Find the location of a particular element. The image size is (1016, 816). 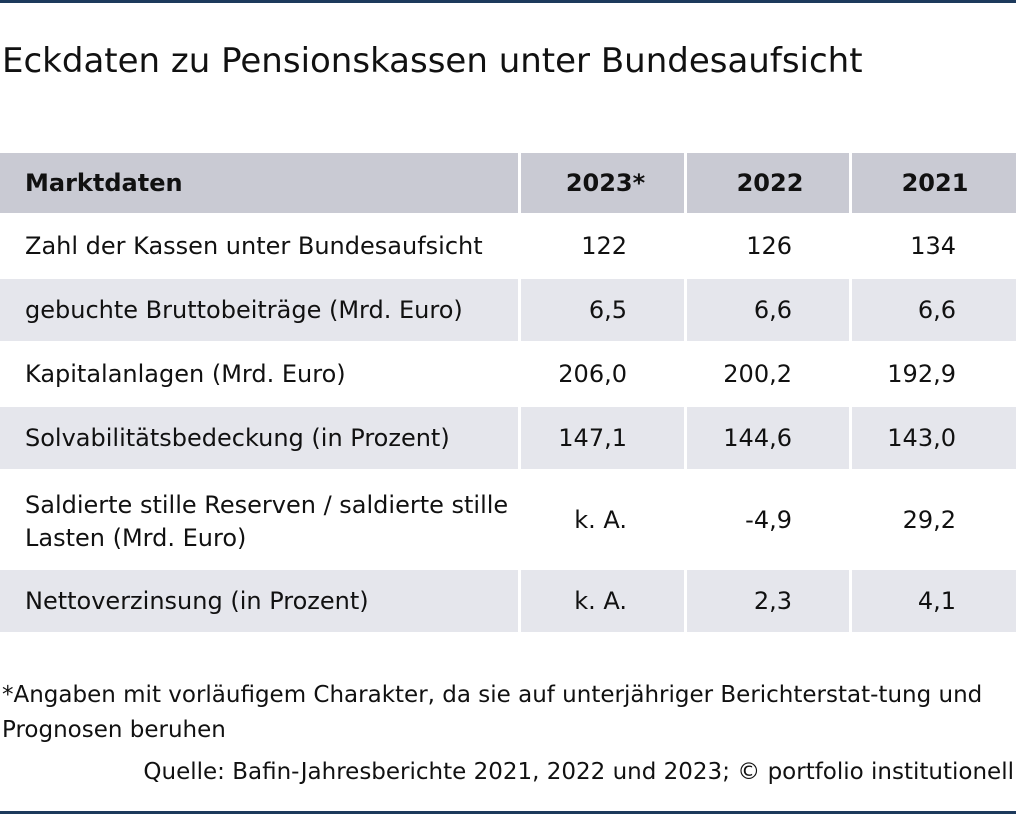

value-2021: 192,9 is located at coordinates (921, 374).